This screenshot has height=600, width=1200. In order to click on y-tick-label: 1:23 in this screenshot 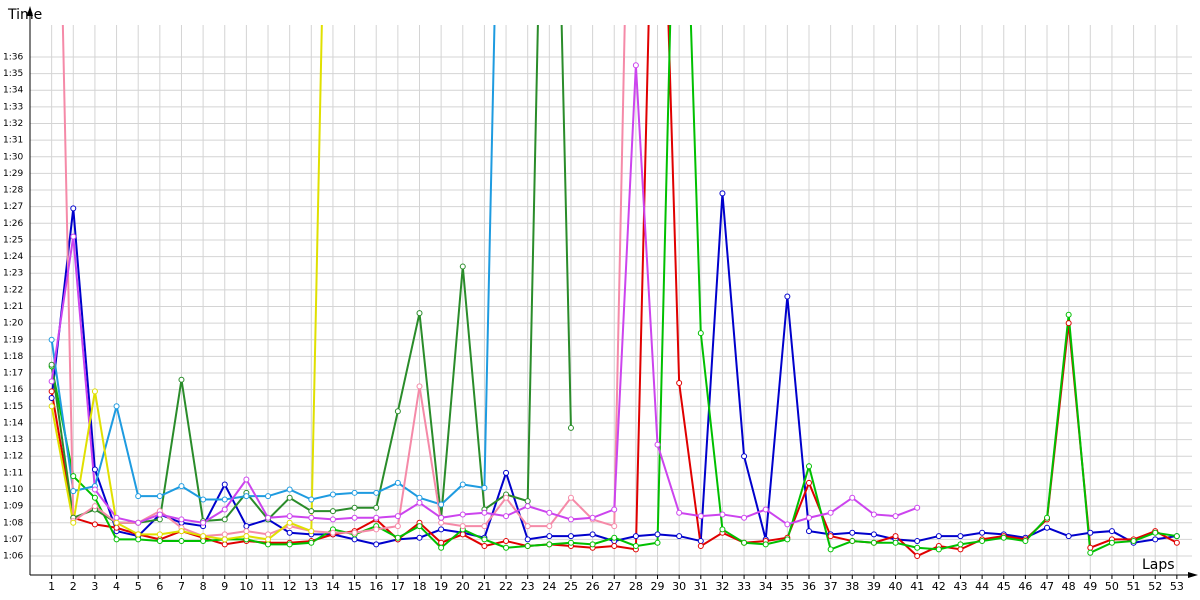, I will do `click(13, 274)`.